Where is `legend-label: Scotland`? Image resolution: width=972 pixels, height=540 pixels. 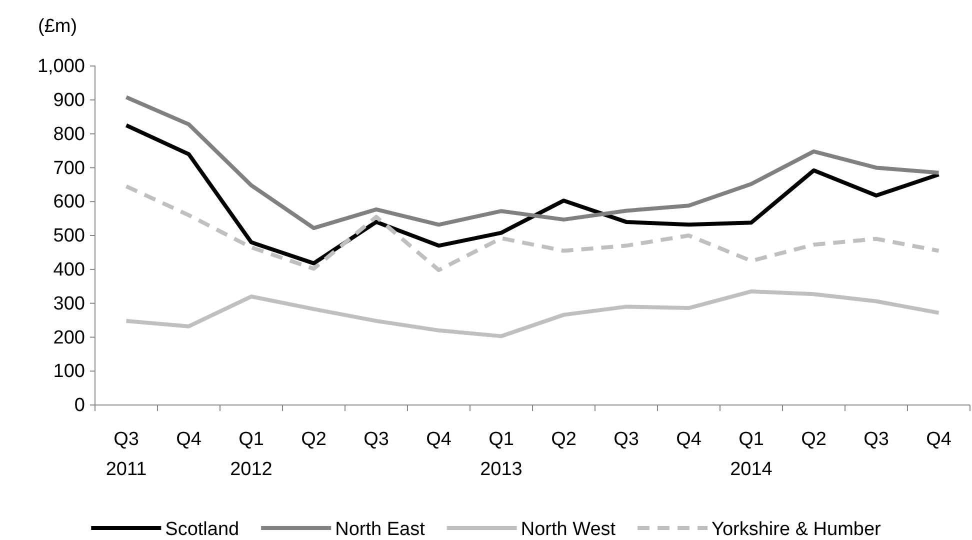 legend-label: Scotland is located at coordinates (202, 529).